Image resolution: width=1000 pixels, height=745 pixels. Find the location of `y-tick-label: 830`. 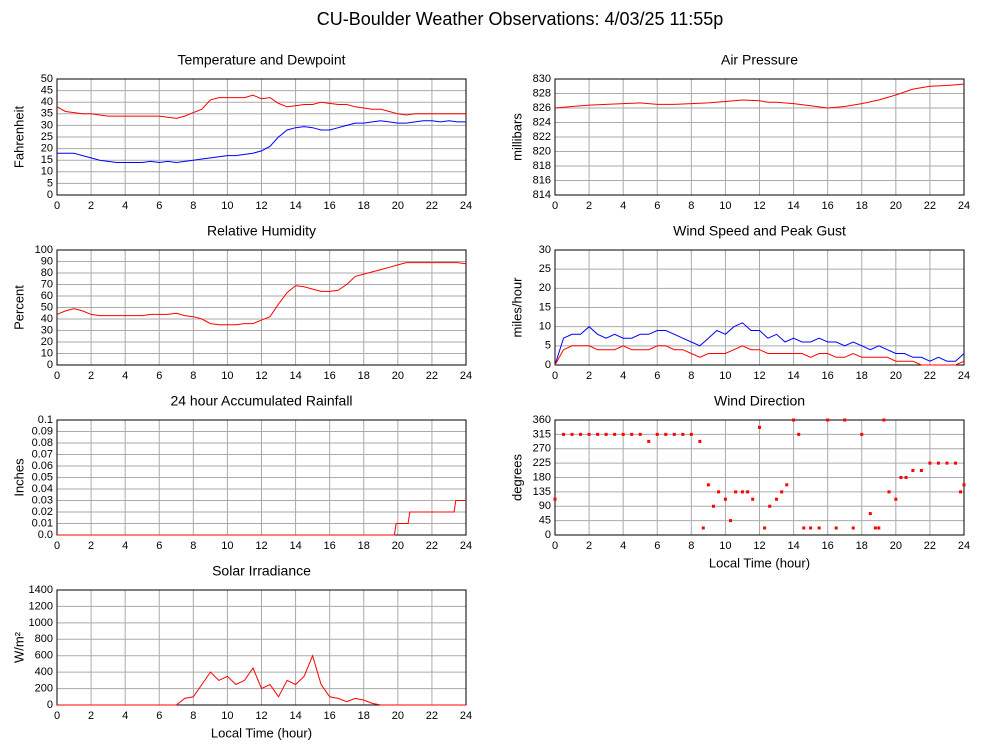

y-tick-label: 830 is located at coordinates (542, 79).